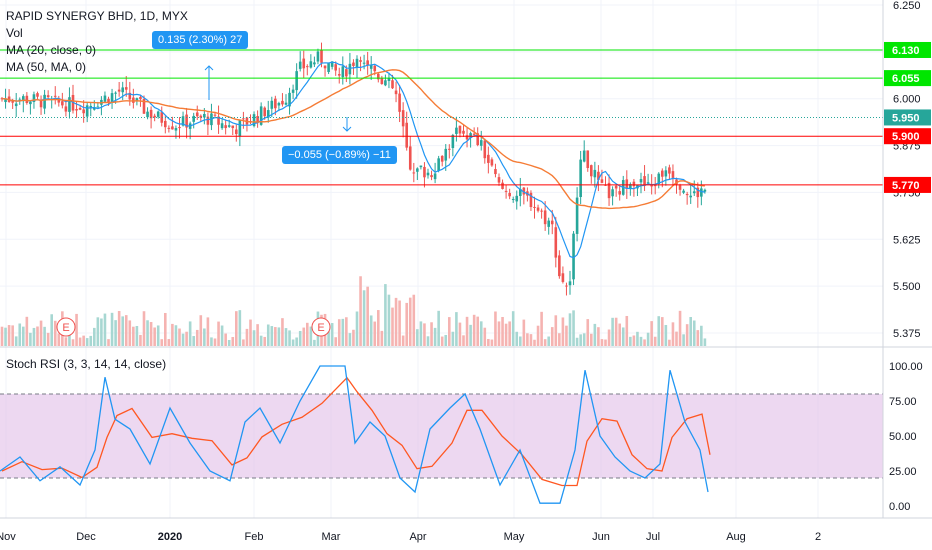 This screenshot has height=550, width=932. What do you see at coordinates (818, 537) in the screenshot?
I see `time-tick-label: 2` at bounding box center [818, 537].